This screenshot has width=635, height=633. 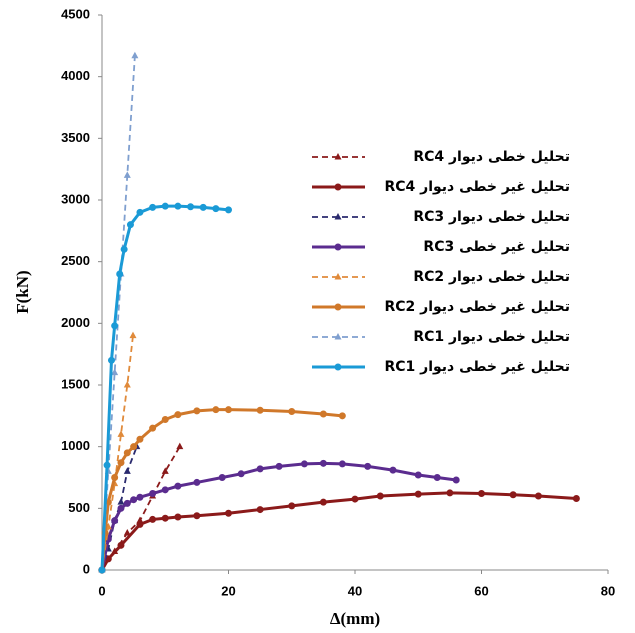 What do you see at coordinates (75, 198) in the screenshot?
I see `y-tick-label: 3000` at bounding box center [75, 198].